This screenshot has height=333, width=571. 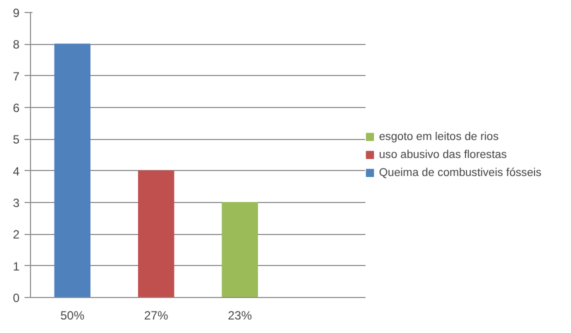 I want to click on y-tick-label: 4, so click(x=16, y=171).